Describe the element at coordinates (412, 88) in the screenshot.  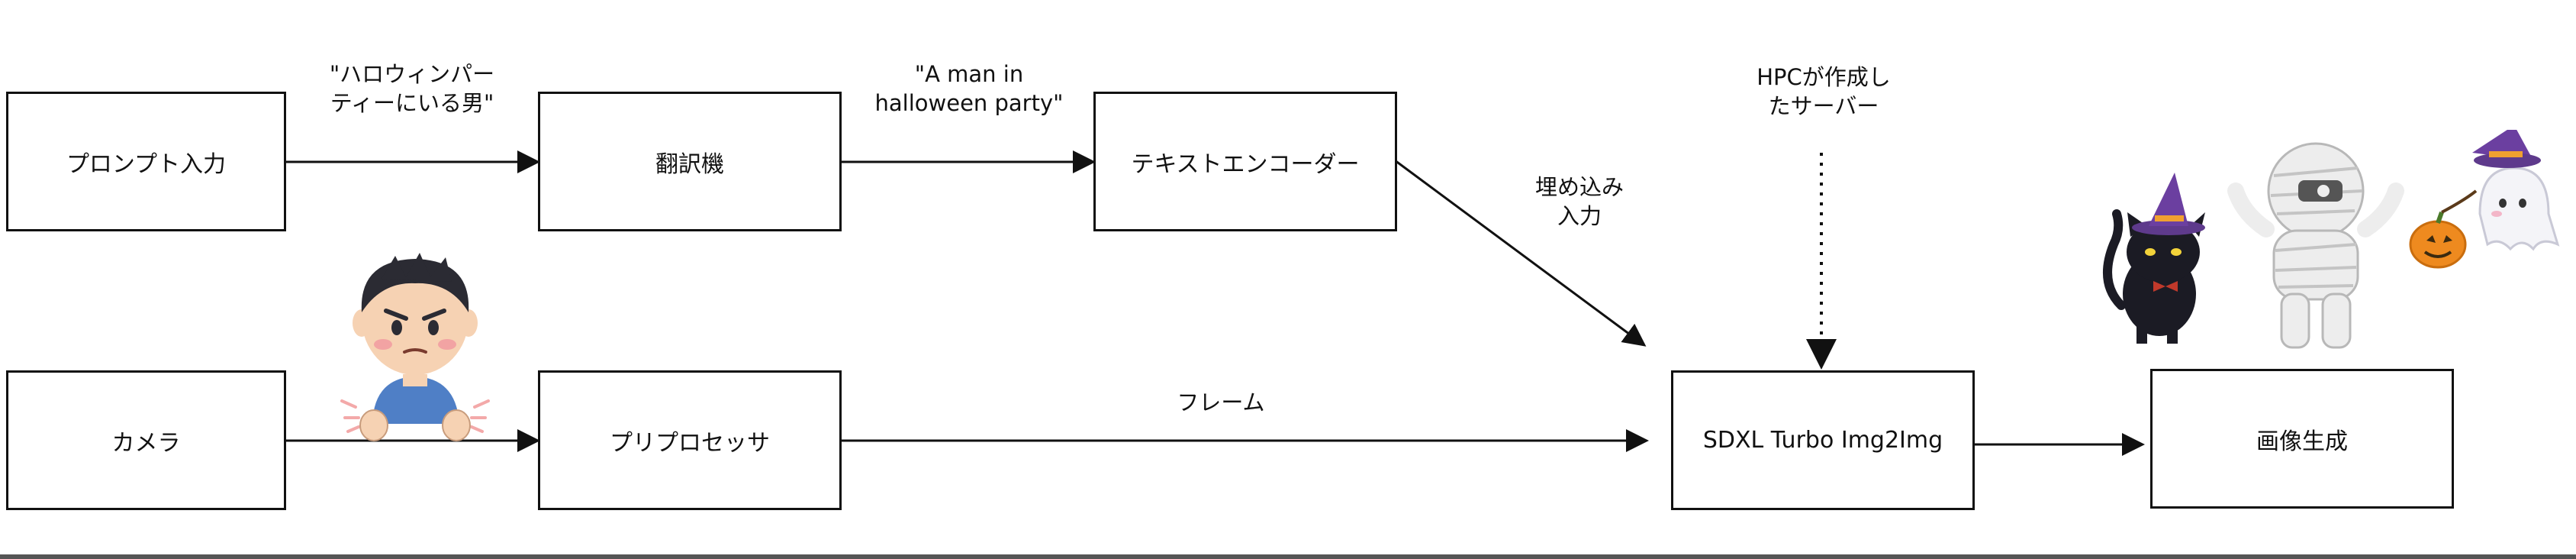
I see `japanese-prompt-label: "ハロウィンパー ティーにいる男"` at that location.